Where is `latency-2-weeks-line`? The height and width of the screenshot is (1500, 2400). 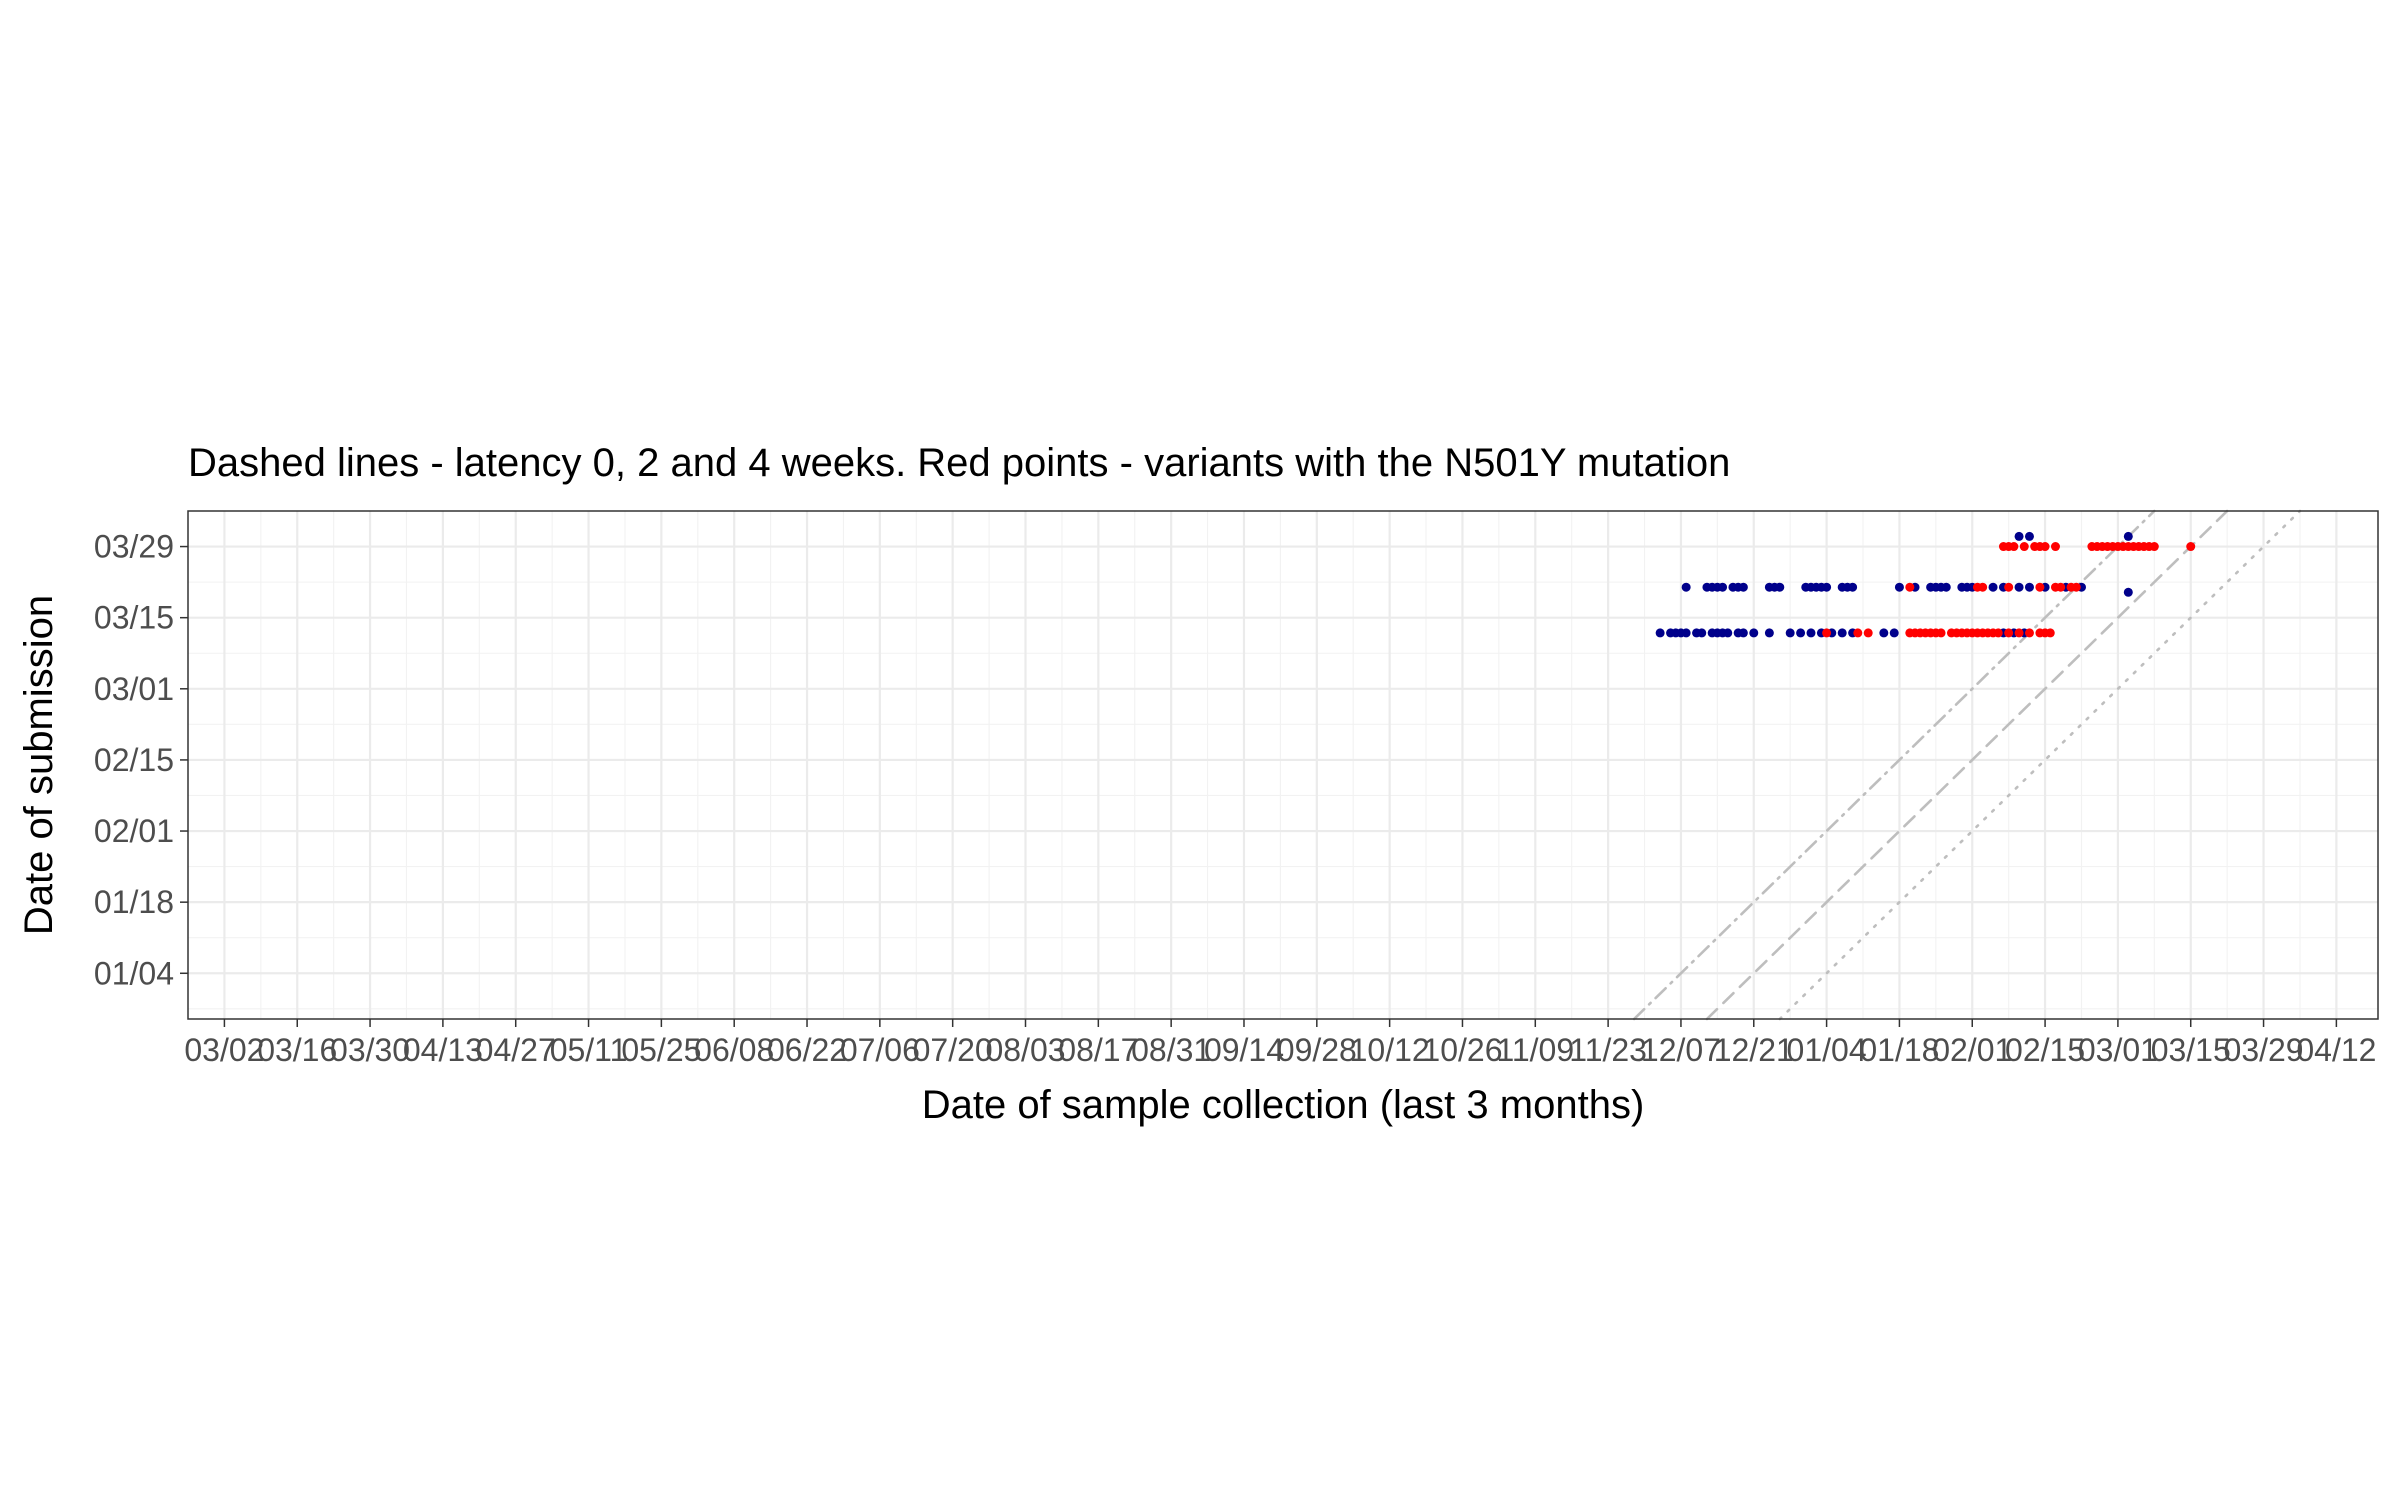 latency-2-weeks-line is located at coordinates (1967, 765).